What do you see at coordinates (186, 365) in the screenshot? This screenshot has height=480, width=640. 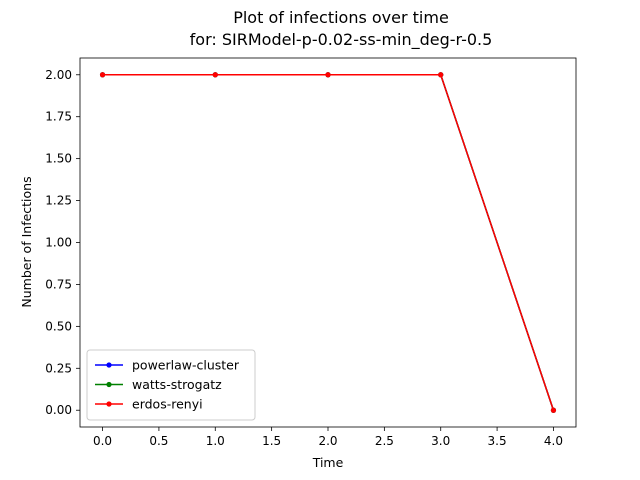 I see `legend-label-powerlaw-cluster: powerlaw-cluster` at bounding box center [186, 365].